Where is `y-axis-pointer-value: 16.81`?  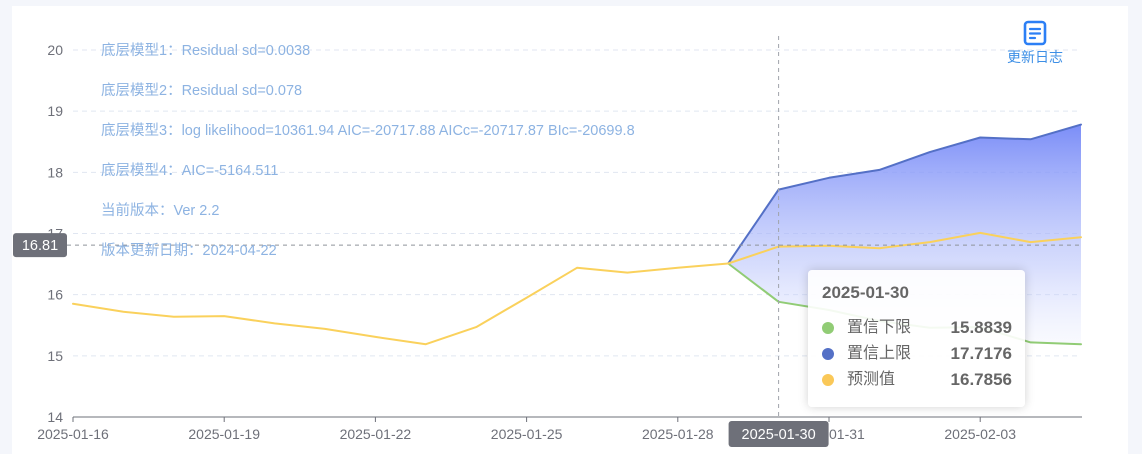
y-axis-pointer-value: 16.81 is located at coordinates (40, 246).